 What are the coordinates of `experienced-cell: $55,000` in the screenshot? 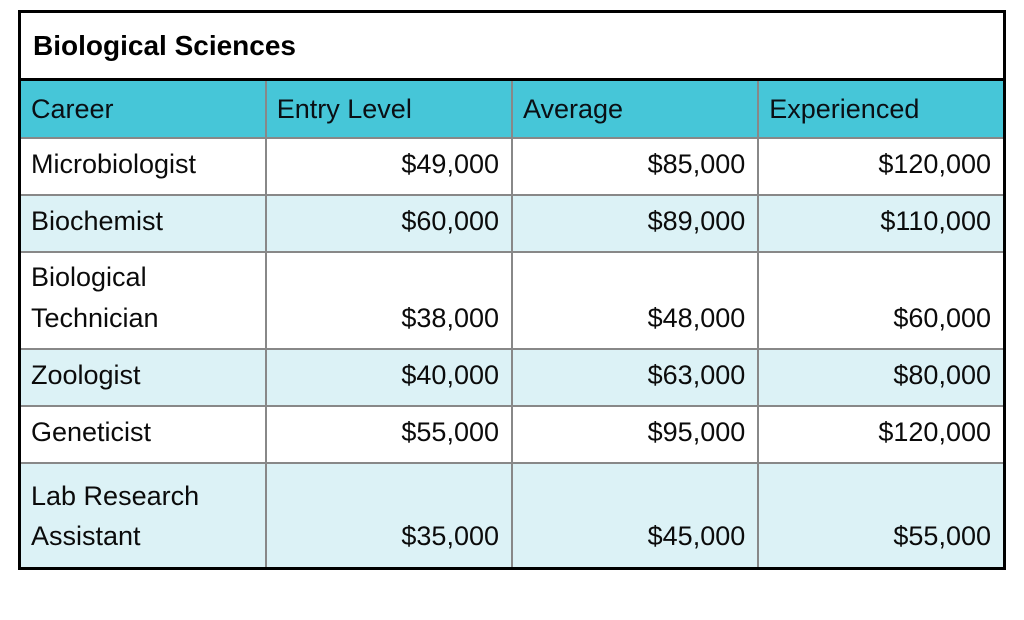 It's located at (881, 515).